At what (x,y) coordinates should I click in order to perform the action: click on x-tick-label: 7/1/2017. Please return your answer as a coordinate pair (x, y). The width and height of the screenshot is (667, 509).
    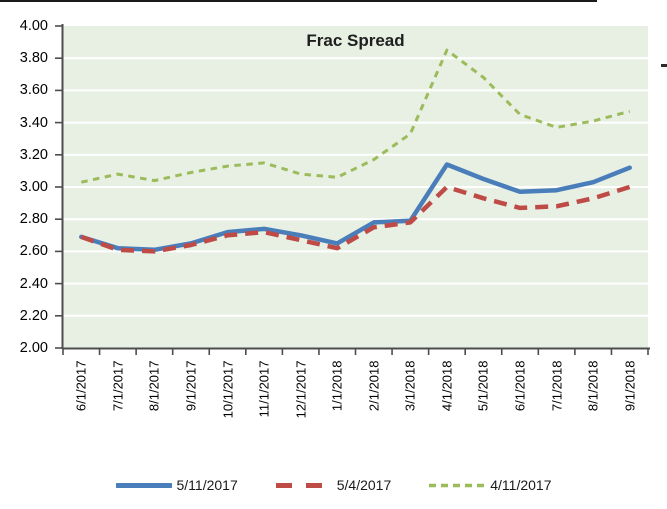
    Looking at the image, I should click on (118, 386).